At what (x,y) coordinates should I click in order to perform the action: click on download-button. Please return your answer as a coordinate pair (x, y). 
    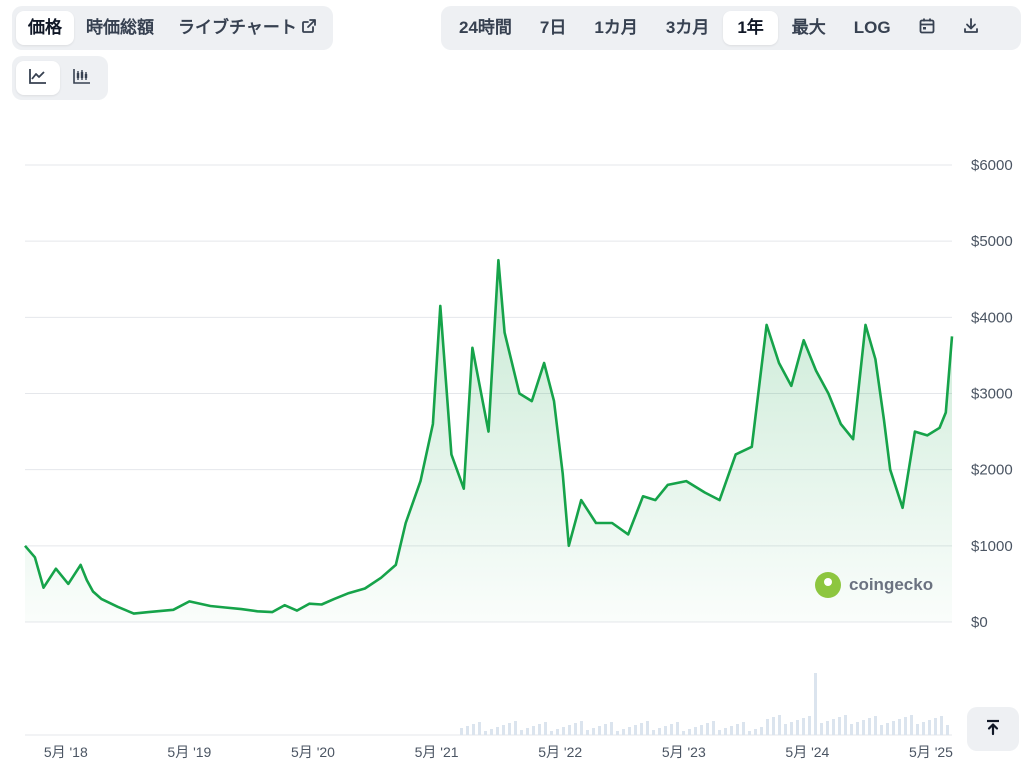
    Looking at the image, I should click on (971, 28).